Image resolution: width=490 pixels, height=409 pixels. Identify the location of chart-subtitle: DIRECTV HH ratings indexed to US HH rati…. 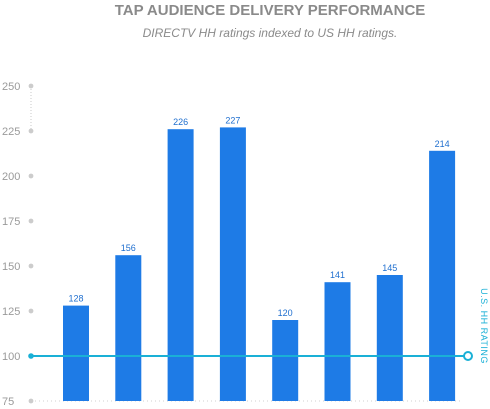
(270, 33).